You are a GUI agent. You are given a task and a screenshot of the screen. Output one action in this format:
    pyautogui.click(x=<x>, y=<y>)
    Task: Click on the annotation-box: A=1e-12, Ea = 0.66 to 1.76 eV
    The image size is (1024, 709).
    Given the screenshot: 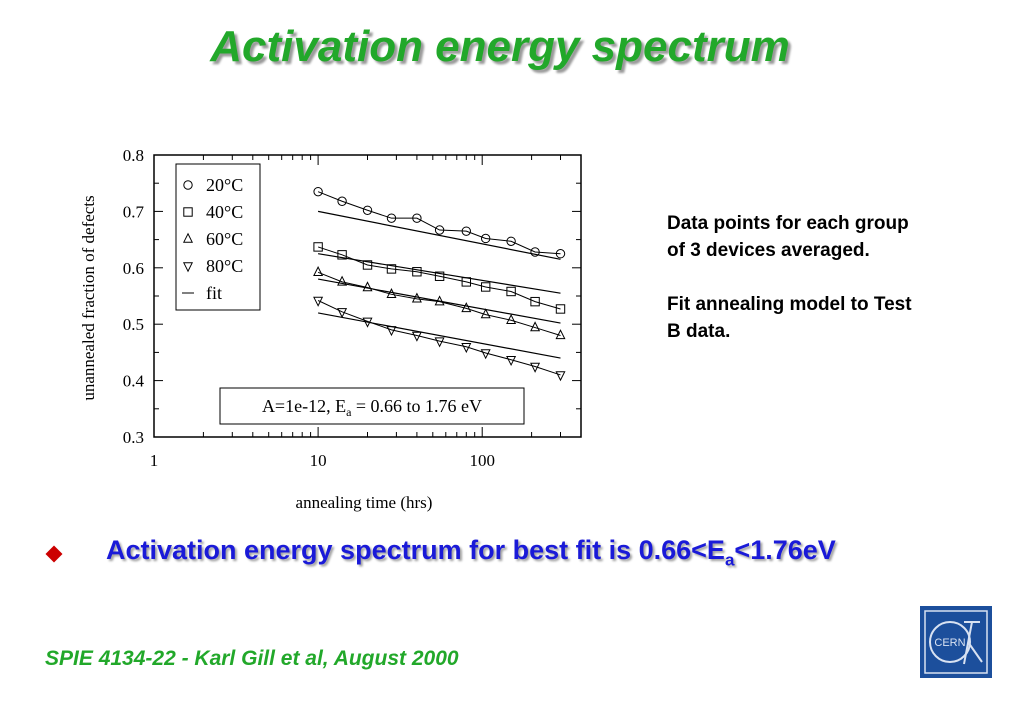 What is the action you would take?
    pyautogui.click(x=372, y=406)
    